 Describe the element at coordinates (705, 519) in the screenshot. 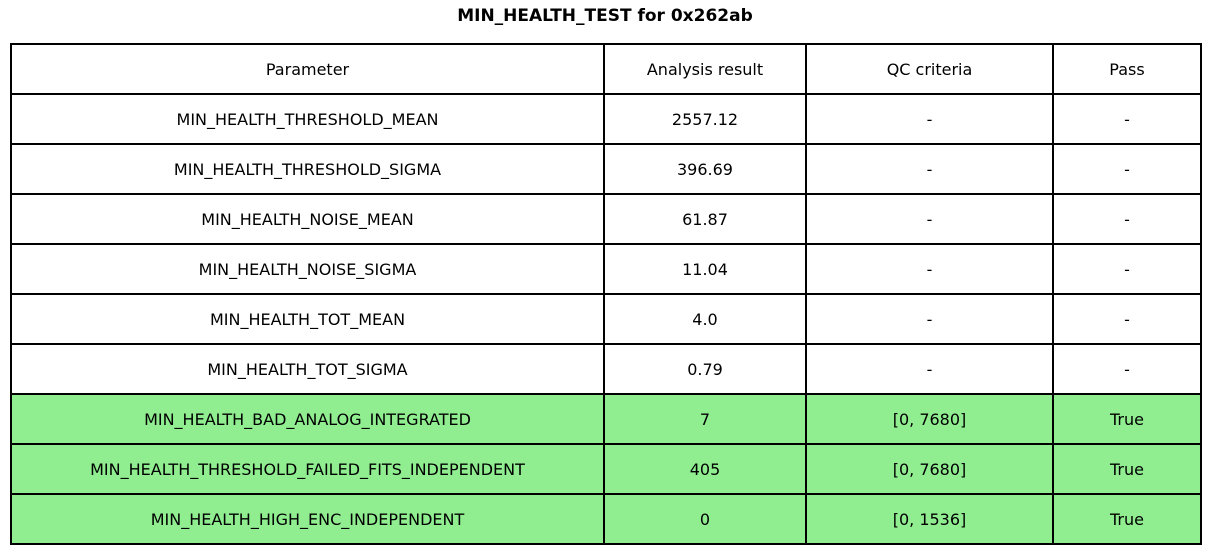

I see `cell-analysis-result: 0` at that location.